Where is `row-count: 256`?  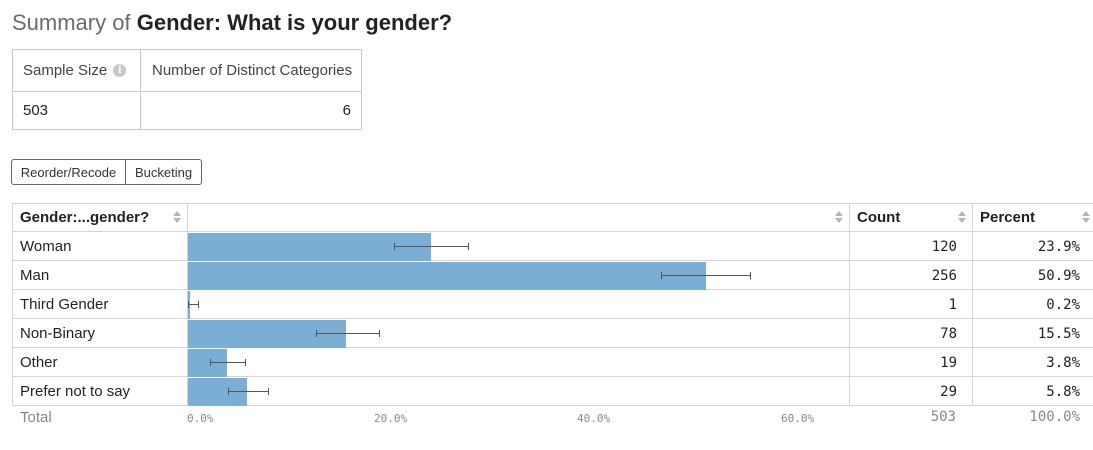 row-count: 256 is located at coordinates (944, 275).